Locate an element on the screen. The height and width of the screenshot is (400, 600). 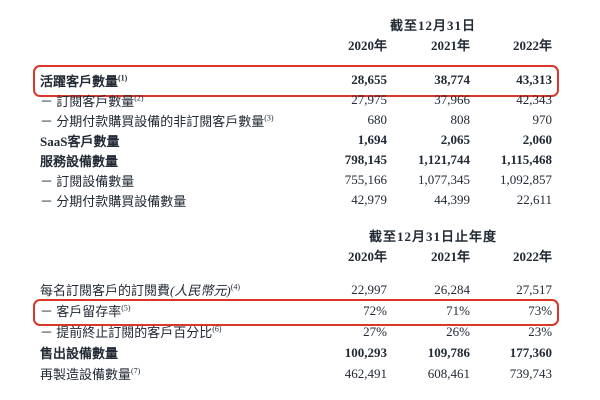
table-row-early-termination-percentage: － 提前終止訂閱的客戶百分比(6) 27% 26% 23% is located at coordinates (296, 331).